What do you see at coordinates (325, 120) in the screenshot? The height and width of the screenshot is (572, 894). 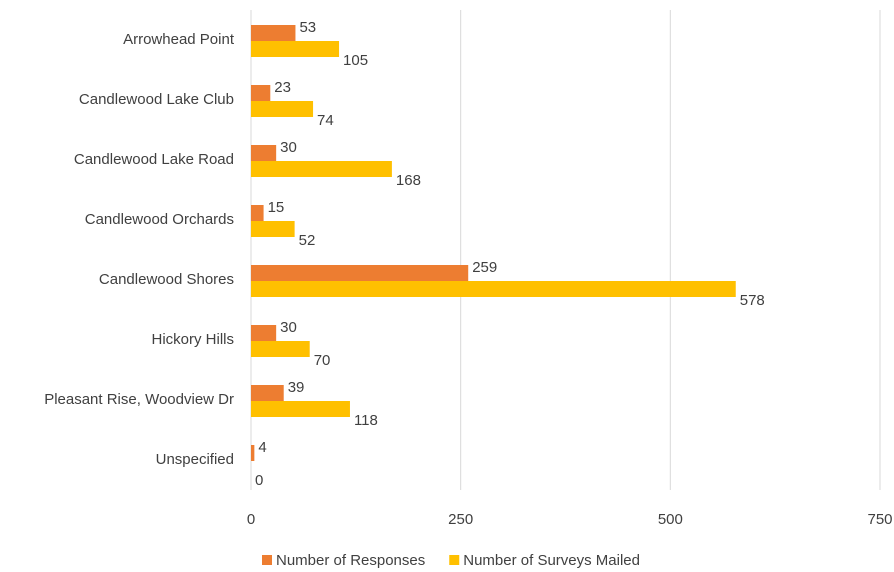 I see `data-label: 74` at bounding box center [325, 120].